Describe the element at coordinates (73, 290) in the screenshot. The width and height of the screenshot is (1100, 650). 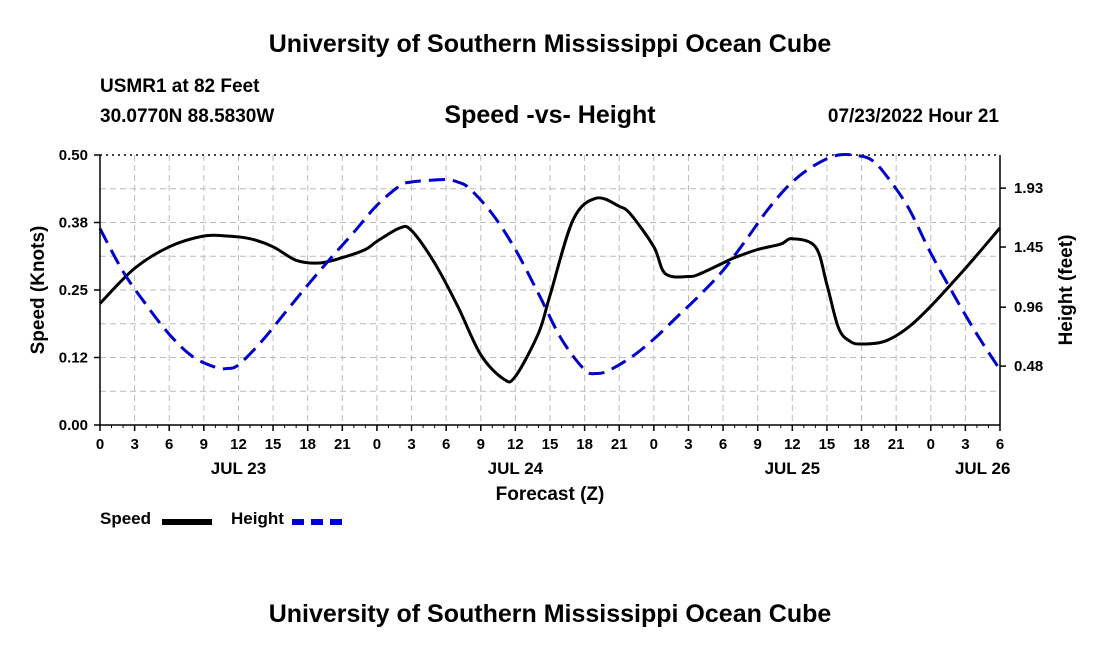
I see `y-tick-label: 0.25` at that location.